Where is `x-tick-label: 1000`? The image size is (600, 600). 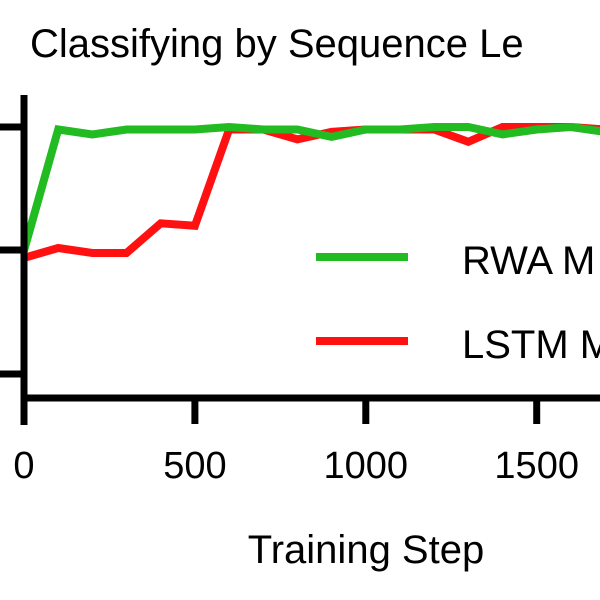
x-tick-label: 1000 is located at coordinates (366, 466).